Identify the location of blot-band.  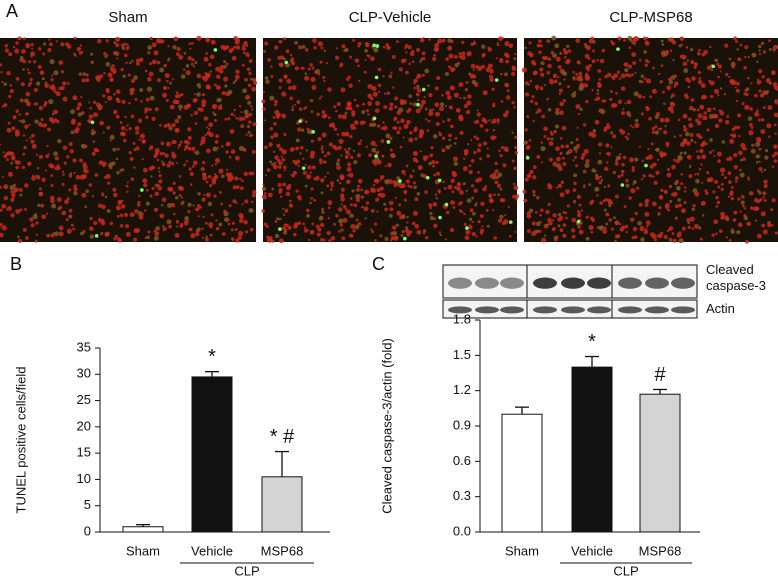
(545, 283).